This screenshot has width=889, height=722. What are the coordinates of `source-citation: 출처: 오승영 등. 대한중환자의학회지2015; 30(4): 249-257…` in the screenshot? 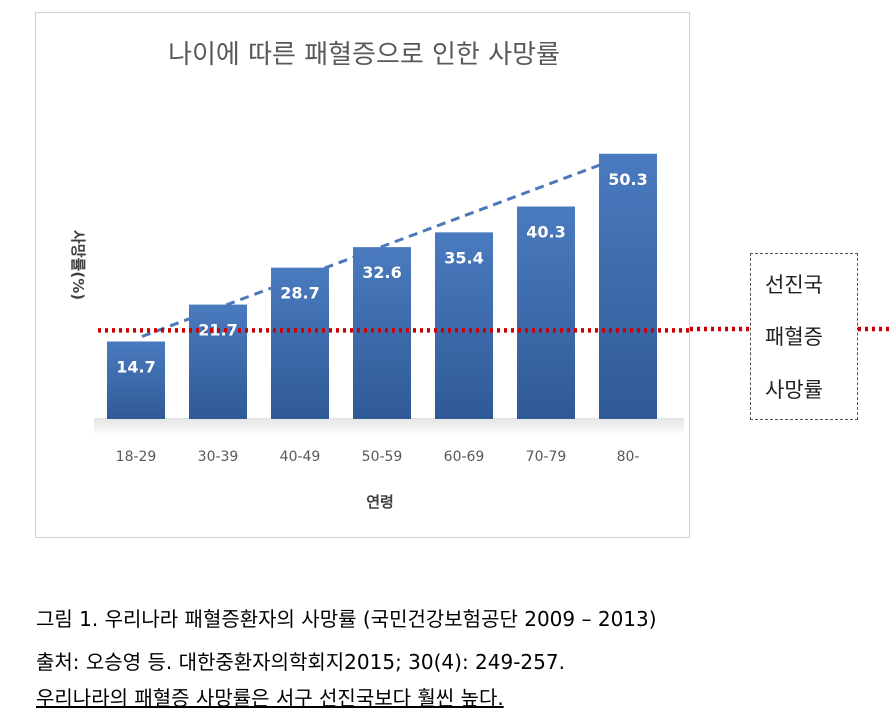 It's located at (300, 662).